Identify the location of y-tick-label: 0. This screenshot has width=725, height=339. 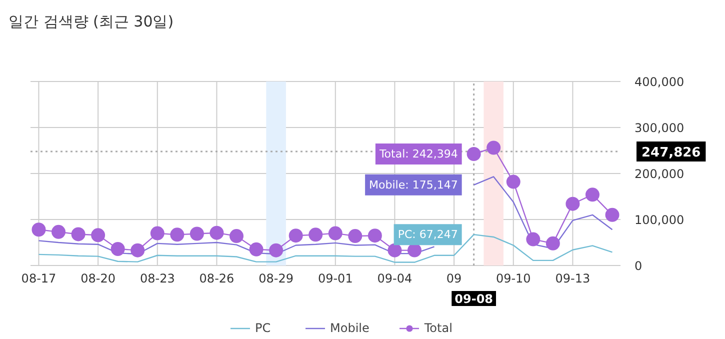
(638, 266).